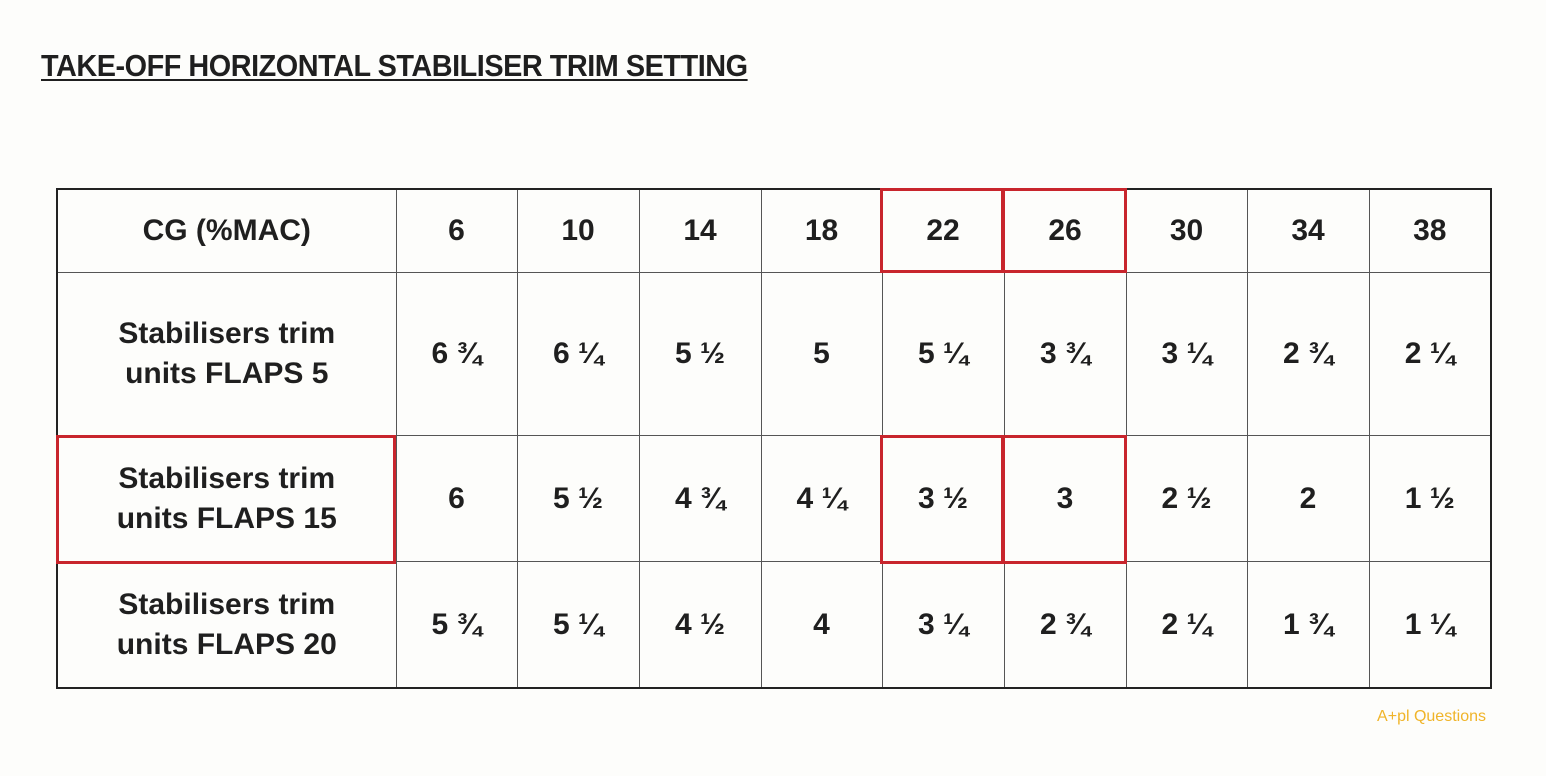 The image size is (1546, 776). Describe the element at coordinates (821, 498) in the screenshot. I see `table-cell: 4 ¼` at that location.